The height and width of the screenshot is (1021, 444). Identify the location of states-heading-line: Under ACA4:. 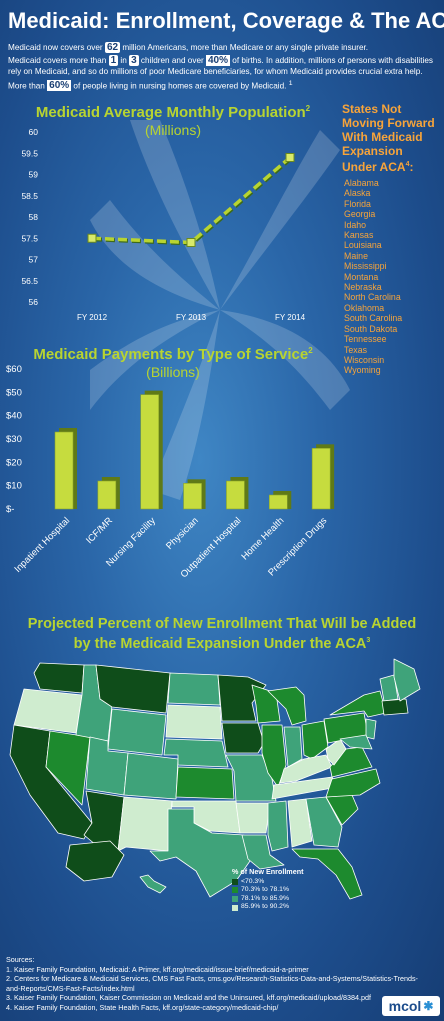
(392, 166).